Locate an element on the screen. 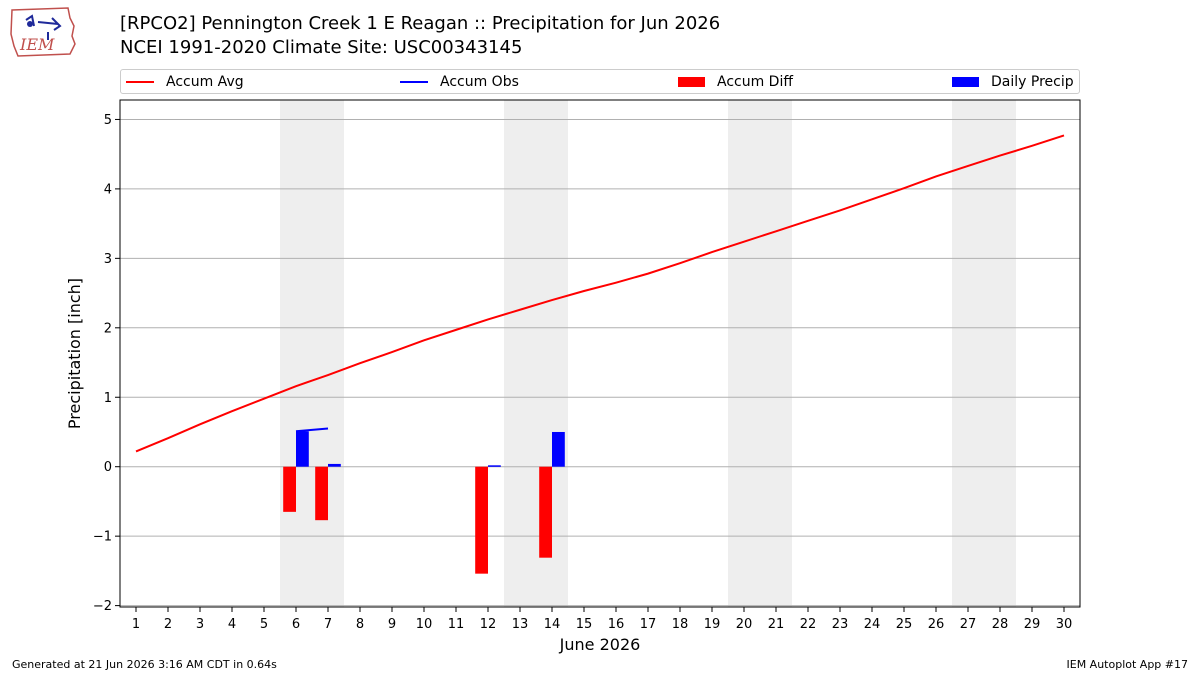 This screenshot has height=675, width=1200. iem-logo: IEM is located at coordinates (43, 32).